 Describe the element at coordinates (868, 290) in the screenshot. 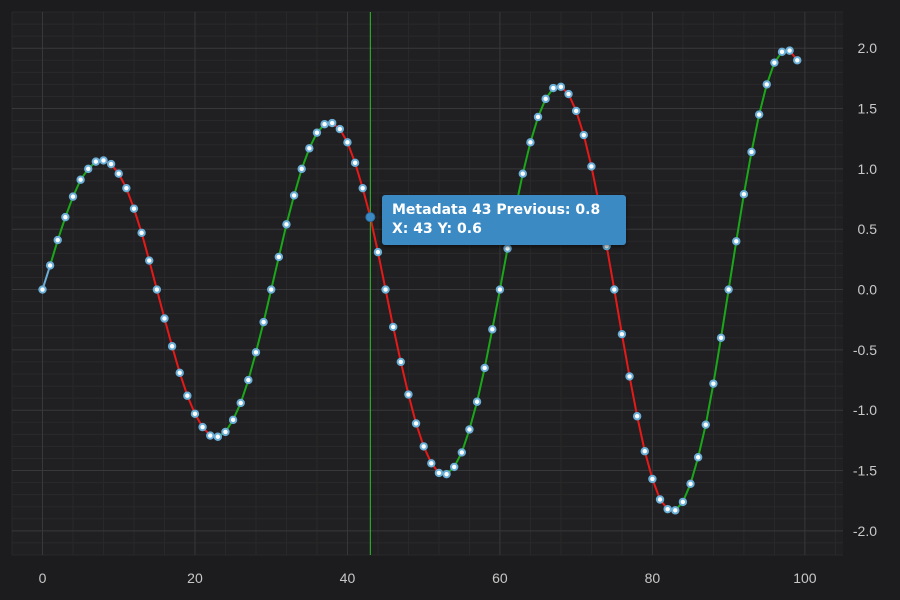

I see `y-tick-label: 0.0` at that location.